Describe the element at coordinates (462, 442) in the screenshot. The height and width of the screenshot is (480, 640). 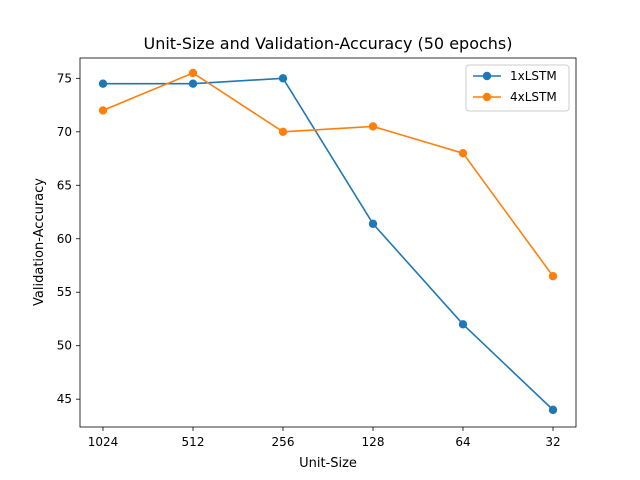
I see `x-tick-label: 64` at that location.